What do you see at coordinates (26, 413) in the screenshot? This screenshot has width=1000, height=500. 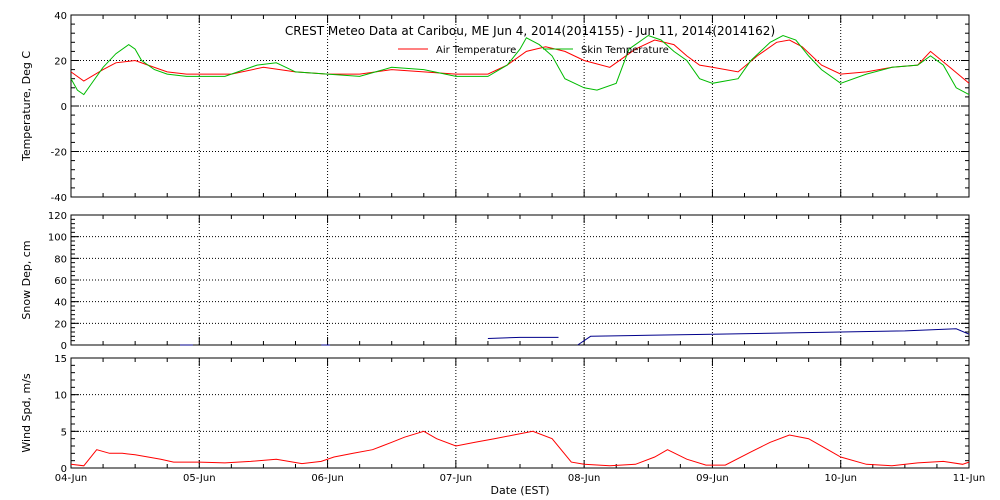 I see `y-axis-label: Wind Spd, m/s` at bounding box center [26, 413].